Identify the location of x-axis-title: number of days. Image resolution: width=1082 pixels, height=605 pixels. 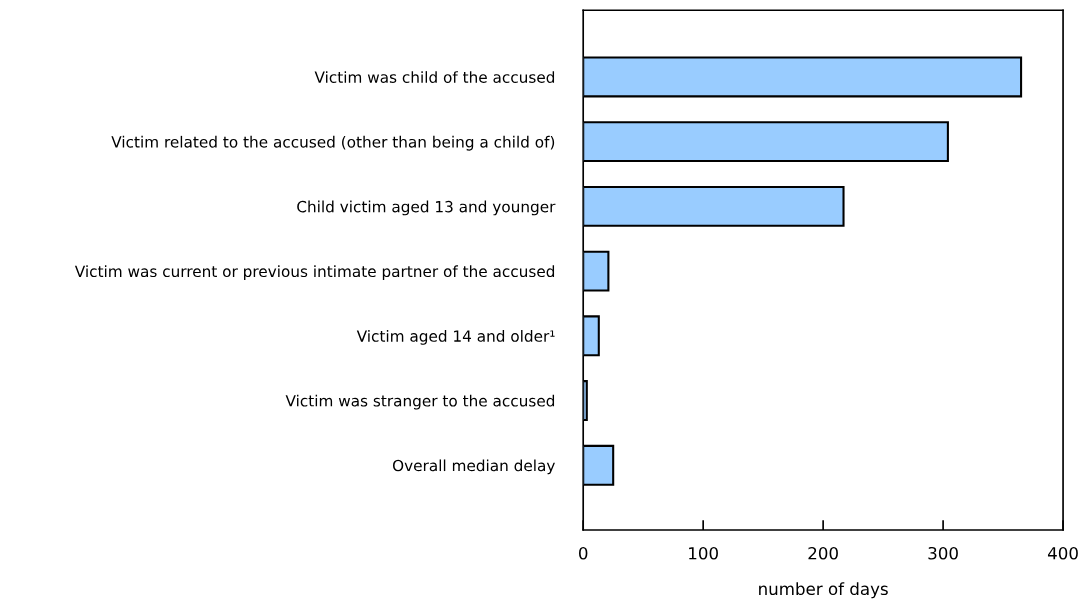
(823, 590).